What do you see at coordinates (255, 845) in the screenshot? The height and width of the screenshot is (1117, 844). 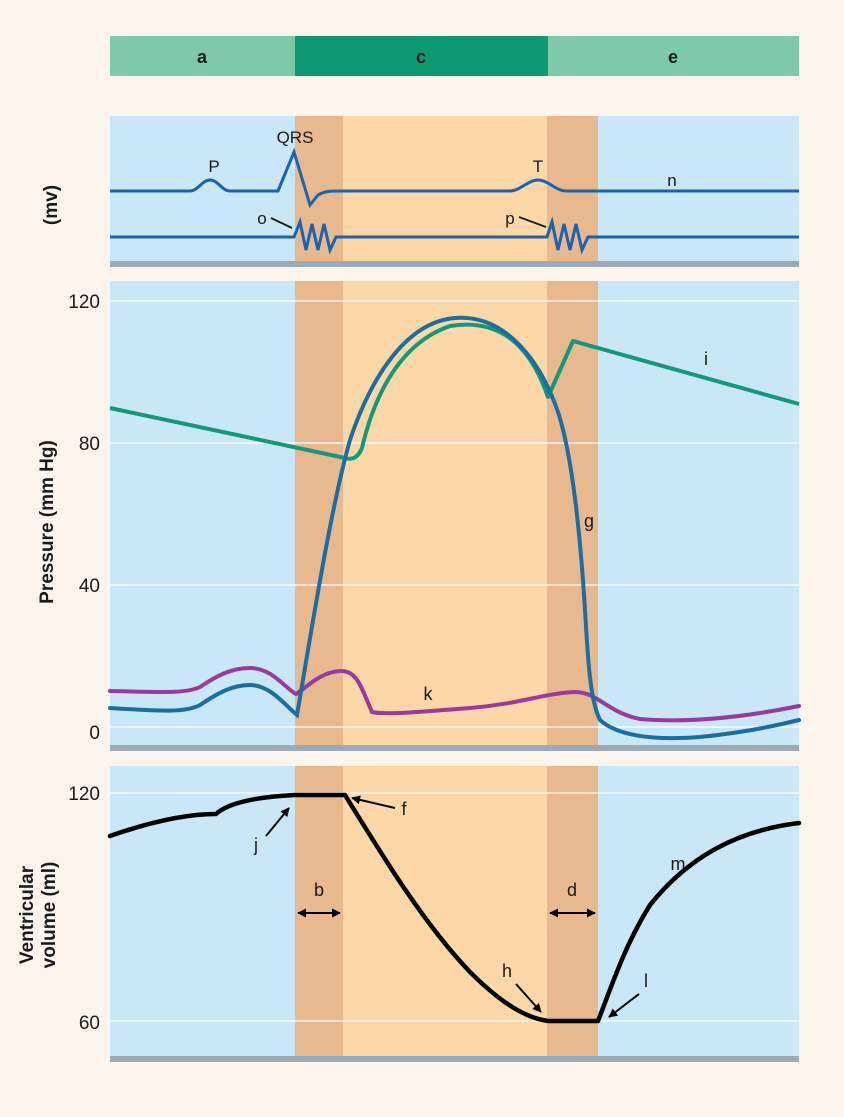 I see `label-j: j` at bounding box center [255, 845].